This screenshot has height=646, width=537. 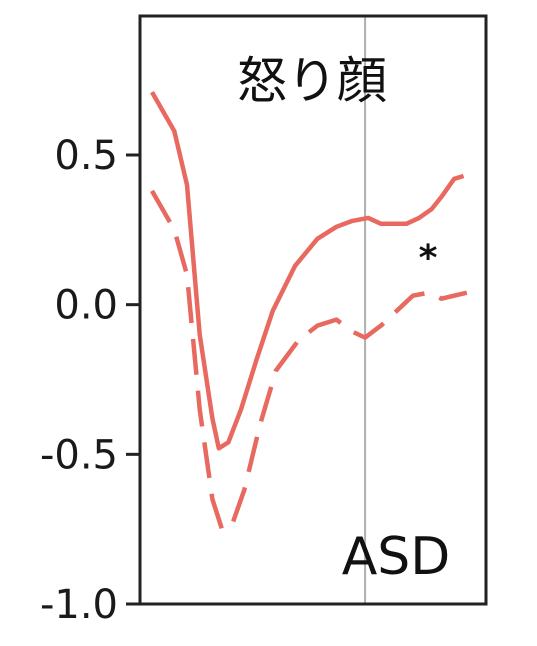 I want to click on y-tick-label: 0.0, so click(x=86, y=306).